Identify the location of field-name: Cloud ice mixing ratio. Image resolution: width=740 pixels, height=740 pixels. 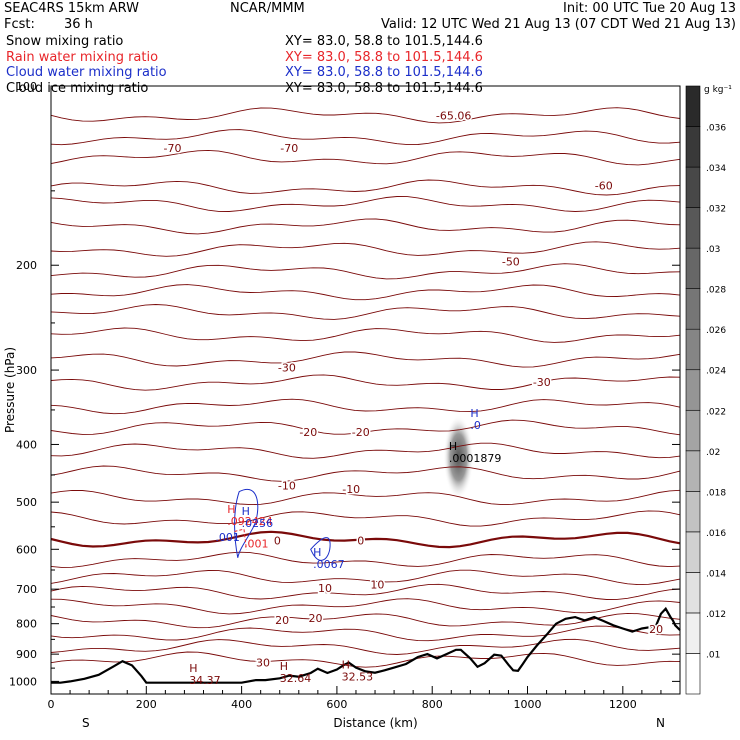
(77, 88).